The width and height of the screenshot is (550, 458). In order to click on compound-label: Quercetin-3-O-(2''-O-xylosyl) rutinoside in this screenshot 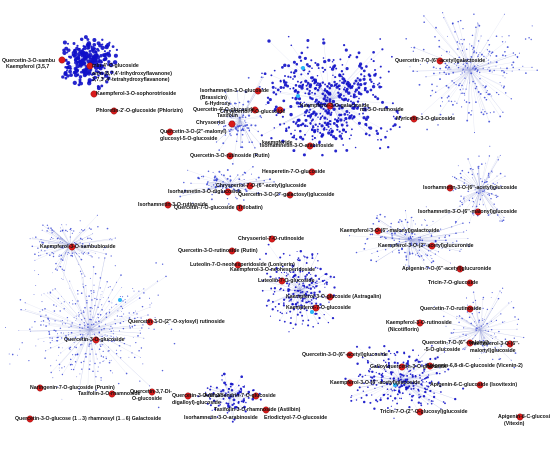, I will do `click(176, 322)`.